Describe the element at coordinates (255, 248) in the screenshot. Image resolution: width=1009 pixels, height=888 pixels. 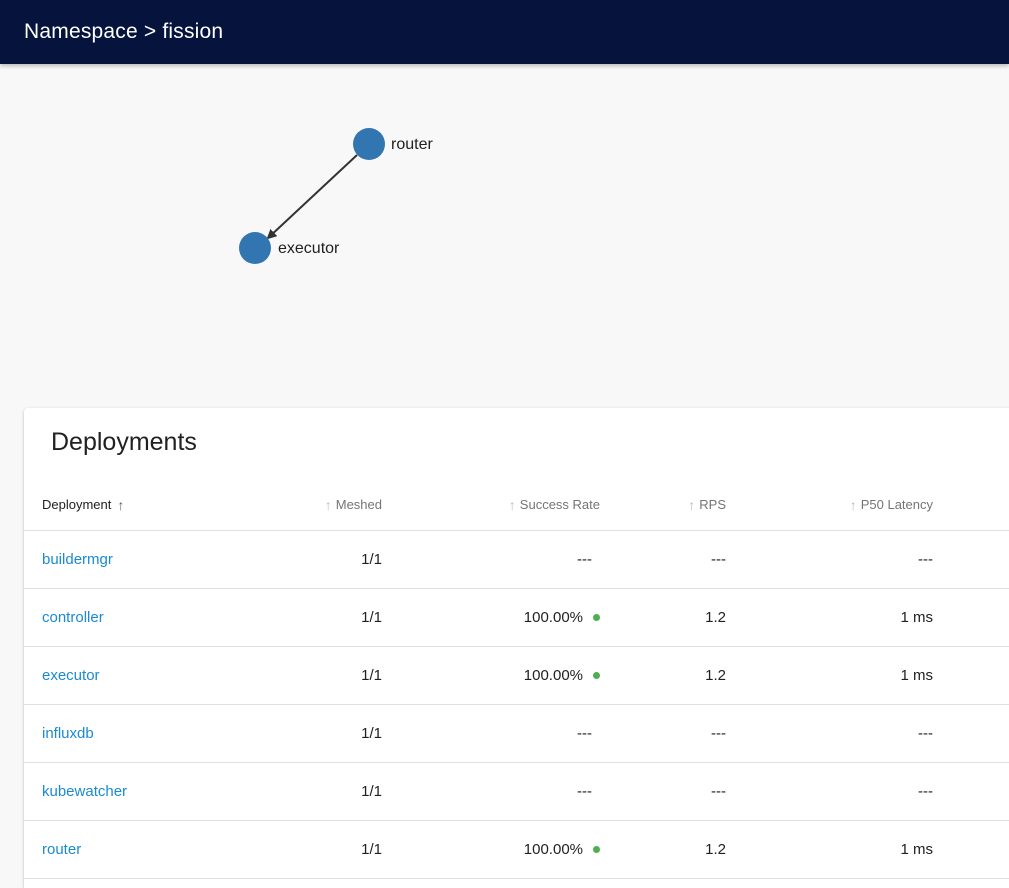
I see `graph-node-executor` at that location.